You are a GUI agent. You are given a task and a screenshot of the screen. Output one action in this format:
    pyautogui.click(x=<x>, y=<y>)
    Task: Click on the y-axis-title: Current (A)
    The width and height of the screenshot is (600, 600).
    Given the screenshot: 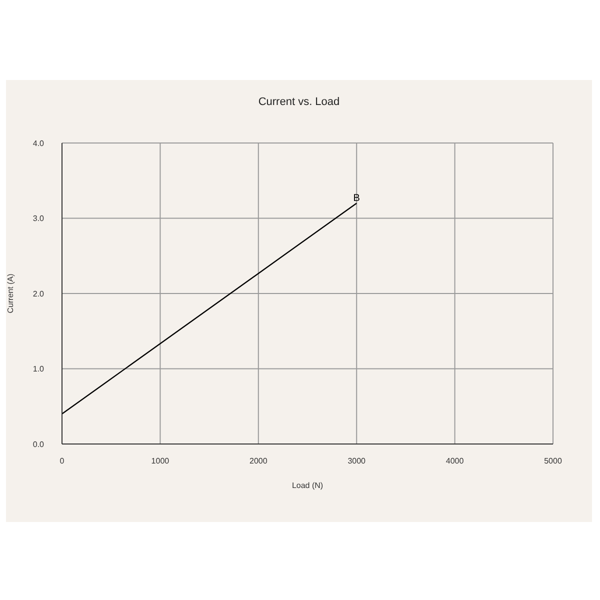 What is the action you would take?
    pyautogui.click(x=10, y=293)
    